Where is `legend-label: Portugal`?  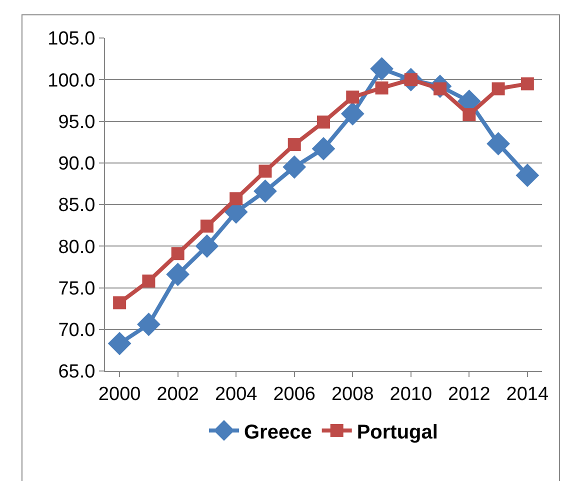
legend-label: Portugal is located at coordinates (397, 432).